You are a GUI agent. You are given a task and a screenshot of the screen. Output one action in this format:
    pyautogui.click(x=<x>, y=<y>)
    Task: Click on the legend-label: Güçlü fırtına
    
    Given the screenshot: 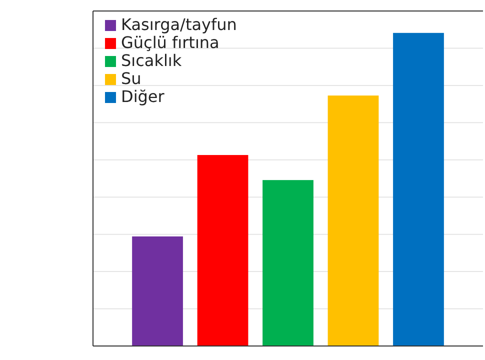 What is the action you would take?
    pyautogui.click(x=170, y=42)
    